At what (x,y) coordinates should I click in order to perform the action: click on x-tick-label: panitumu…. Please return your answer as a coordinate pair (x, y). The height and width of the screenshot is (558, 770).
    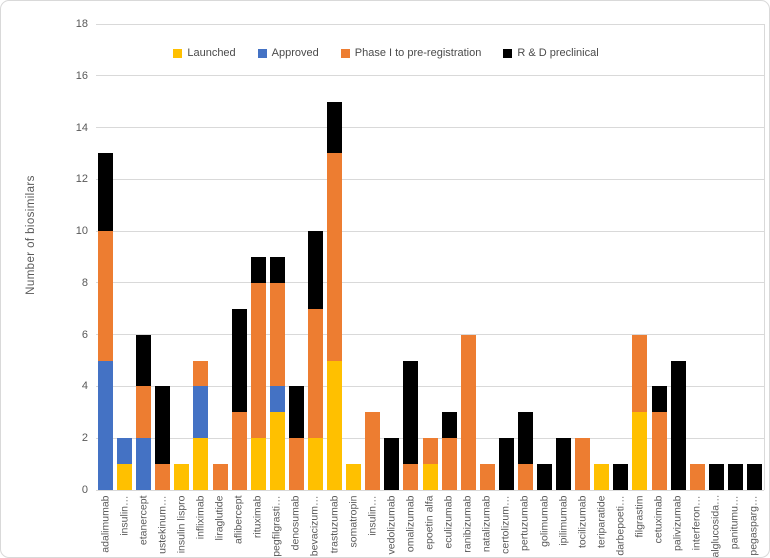
    Looking at the image, I should click on (734, 522).